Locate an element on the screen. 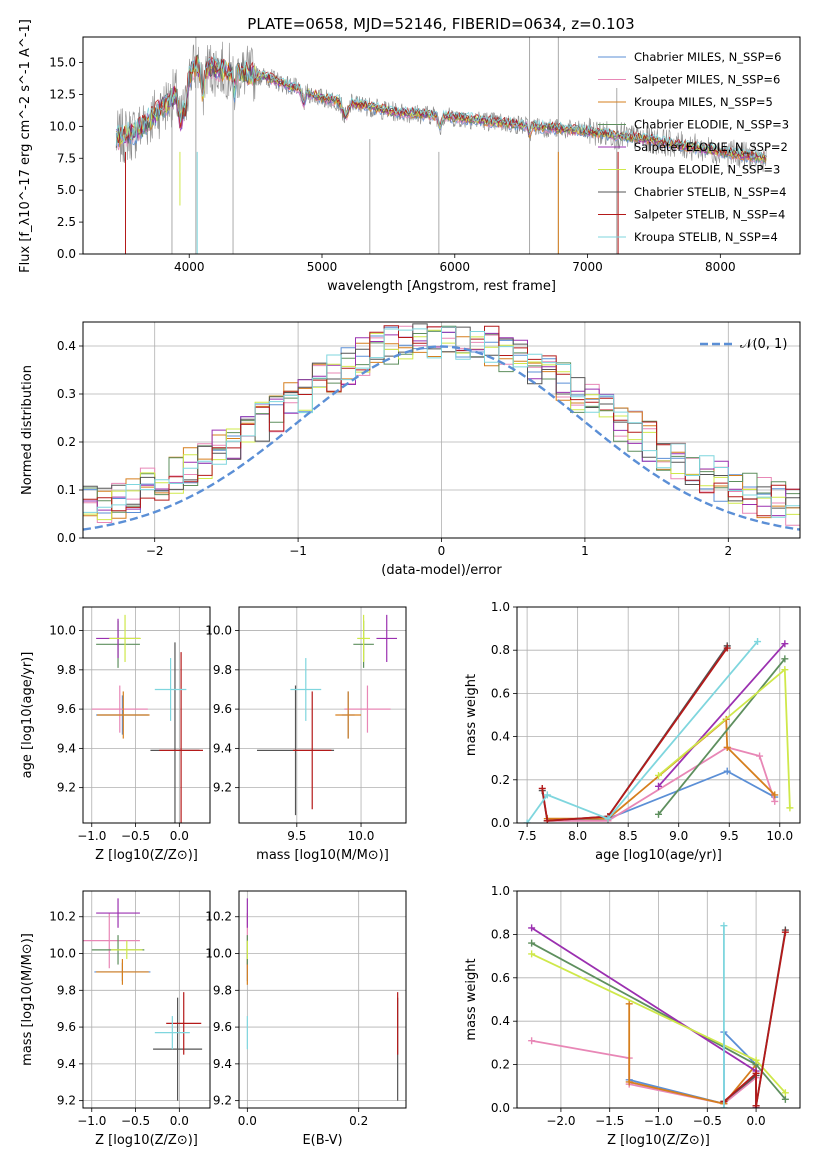 The image size is (819, 1170). y-axis-label: mass [log10(M/M⊙)] is located at coordinates (27, 999).